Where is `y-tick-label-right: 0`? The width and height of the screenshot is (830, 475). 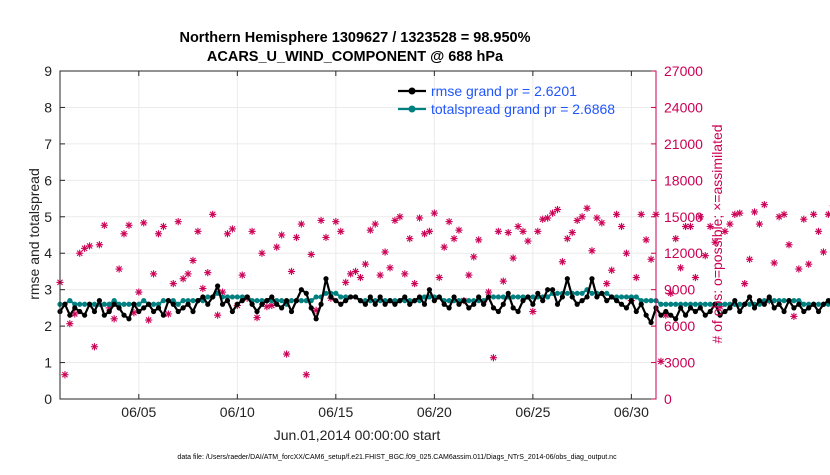
y-tick-label-right: 0 is located at coordinates (668, 399).